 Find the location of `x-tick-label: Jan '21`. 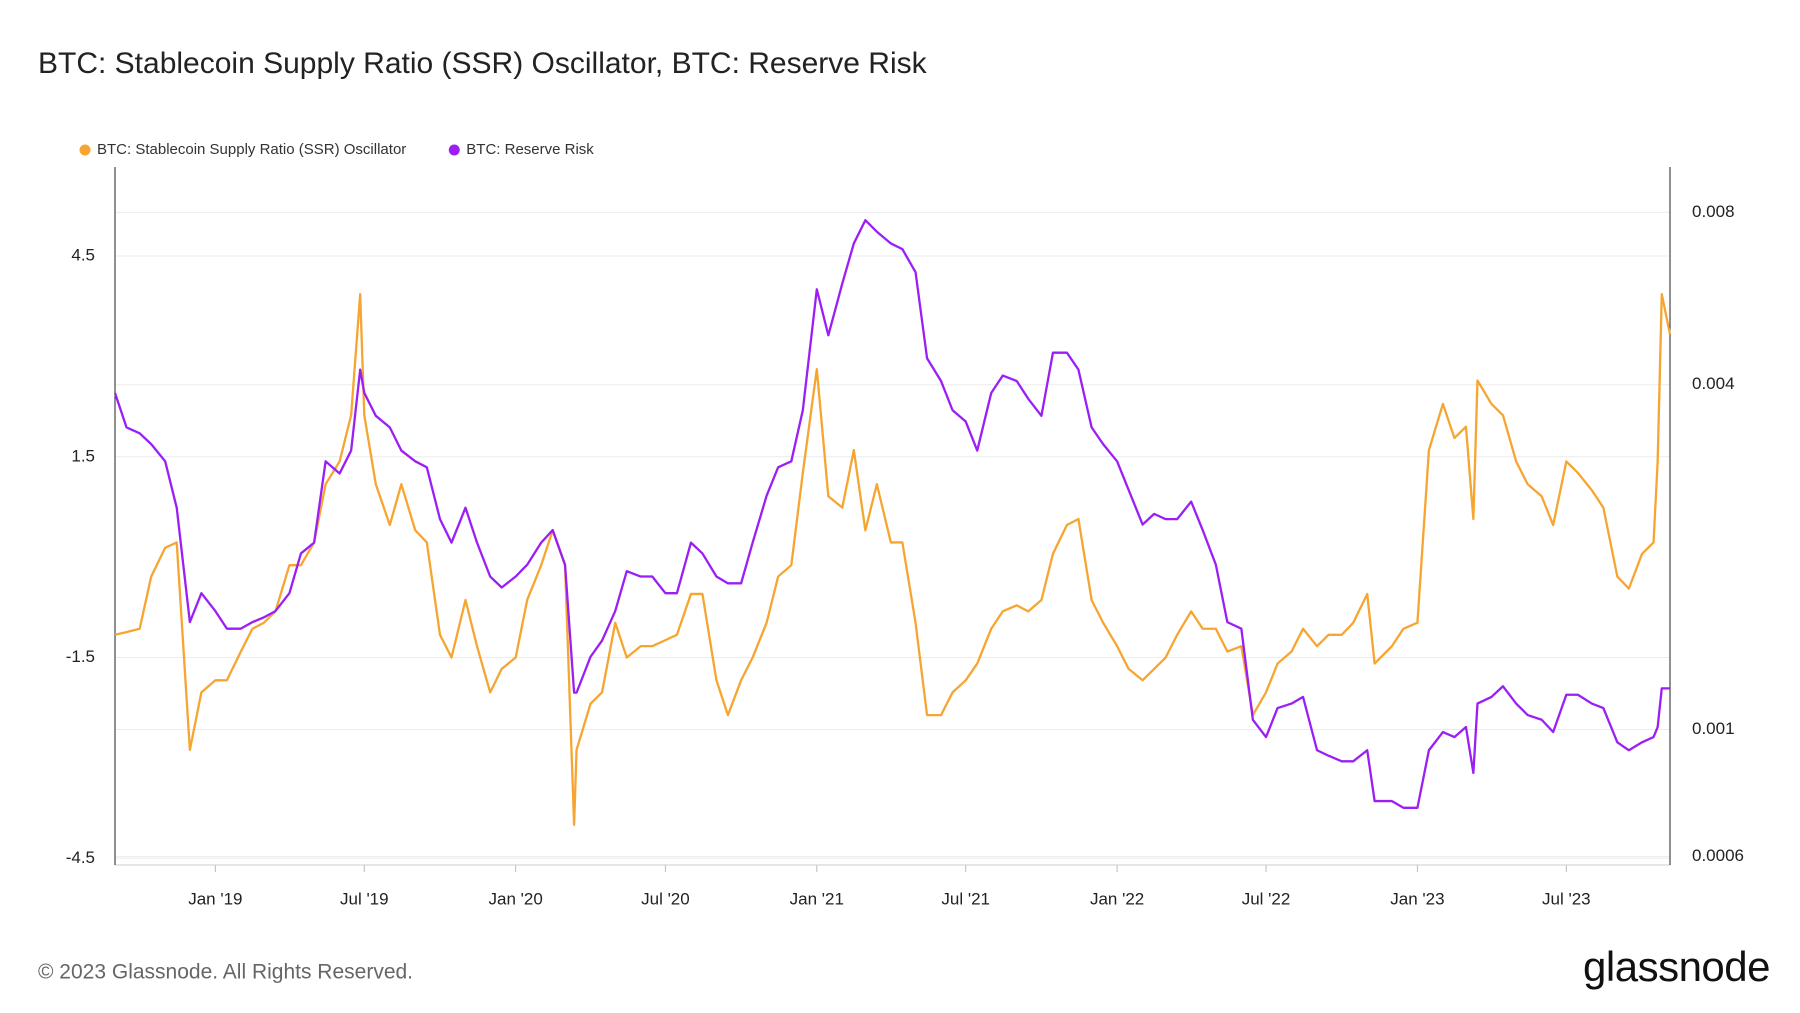

x-tick-label: Jan '21 is located at coordinates (817, 898).